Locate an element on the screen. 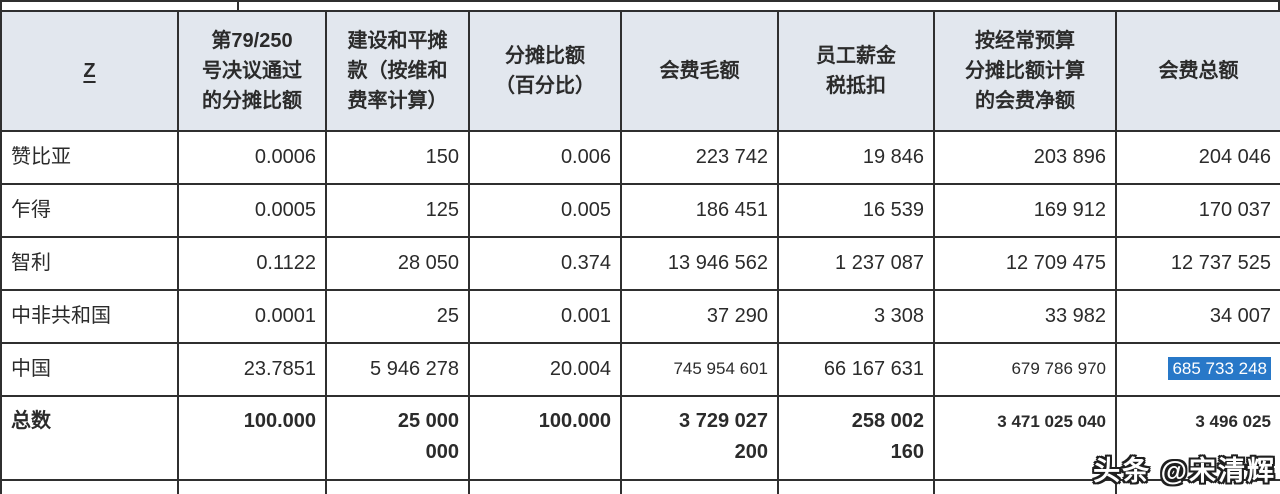 The width and height of the screenshot is (1280, 494). table-cell: 0.001 is located at coordinates (545, 316).